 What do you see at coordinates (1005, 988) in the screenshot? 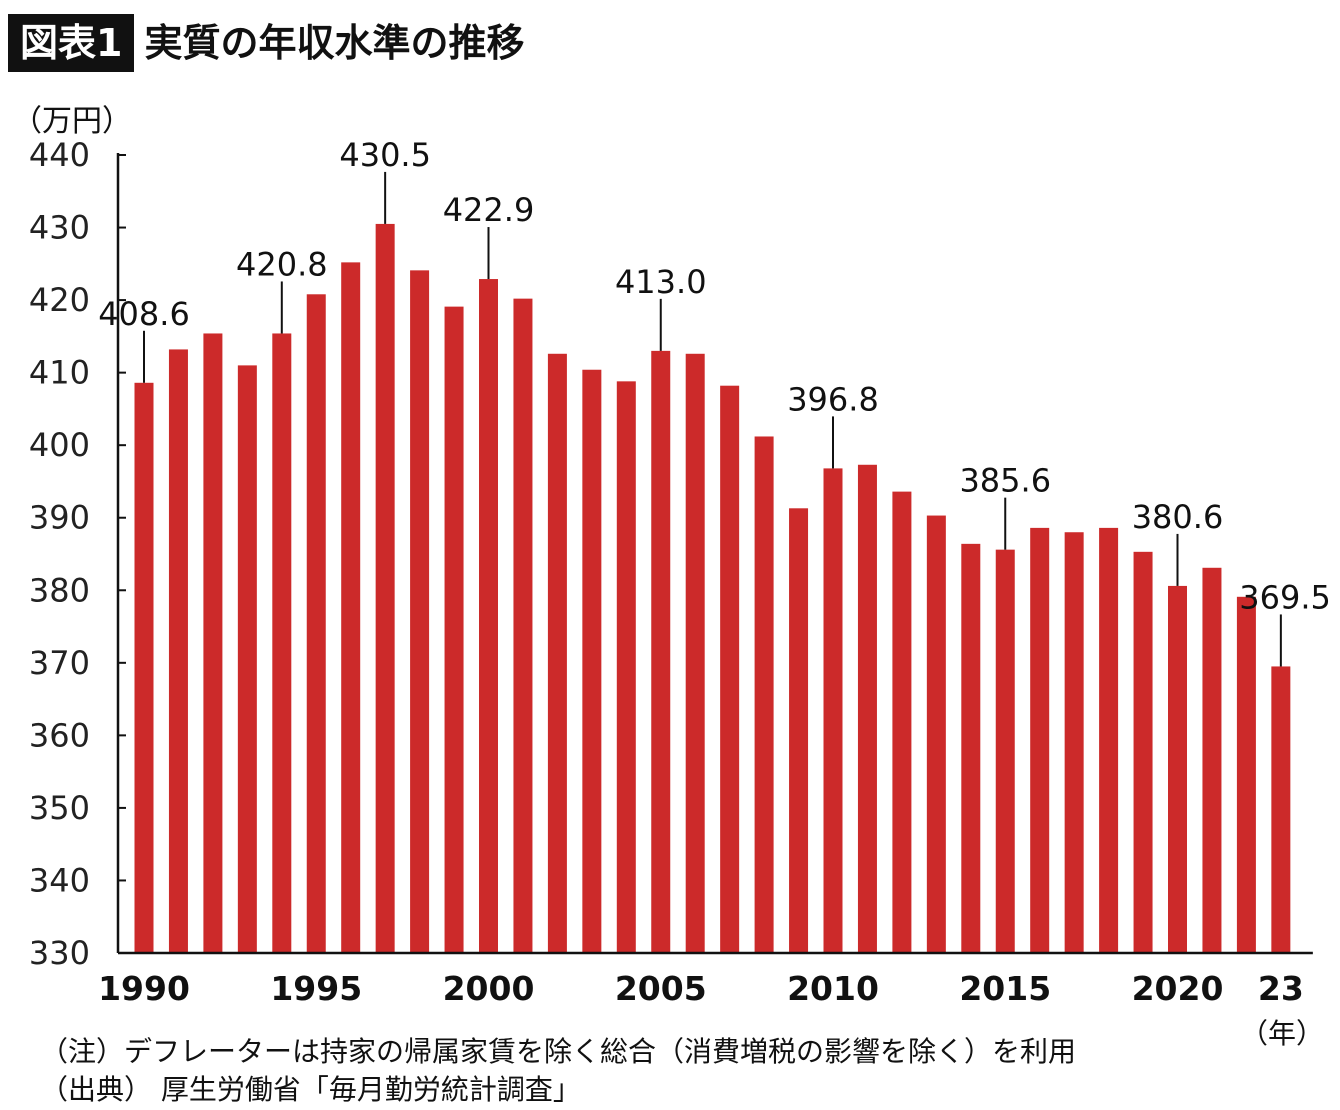
I see `x-tick-label-2015: 2015` at bounding box center [1005, 988].